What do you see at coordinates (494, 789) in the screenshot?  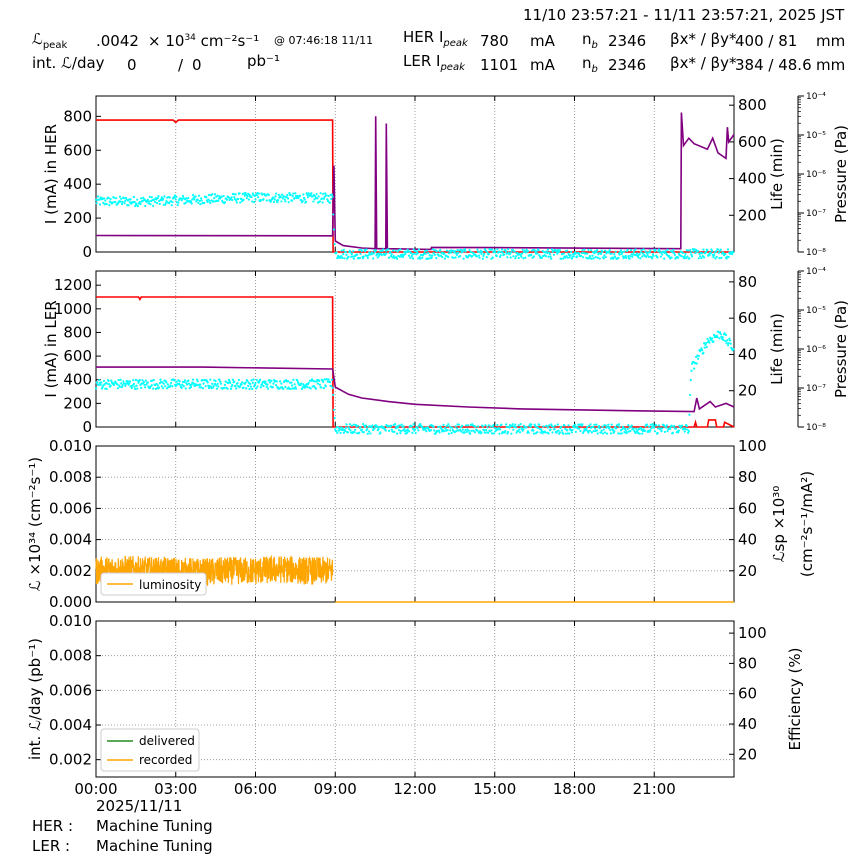 I see `x-tick-label: 15:00` at bounding box center [494, 789].